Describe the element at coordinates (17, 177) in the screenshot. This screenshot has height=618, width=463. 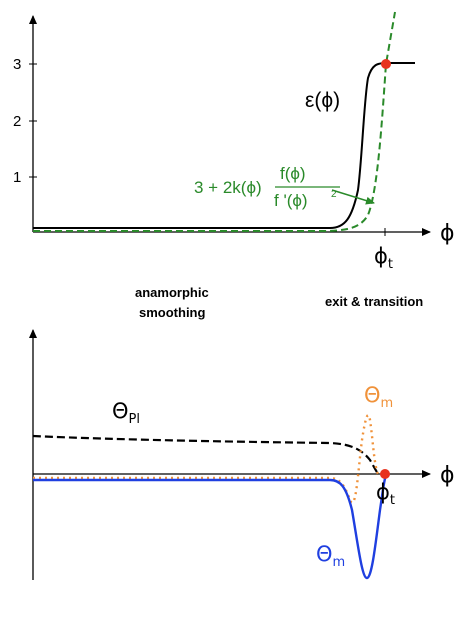
I see `top-y-tick-label-1: 1` at that location.